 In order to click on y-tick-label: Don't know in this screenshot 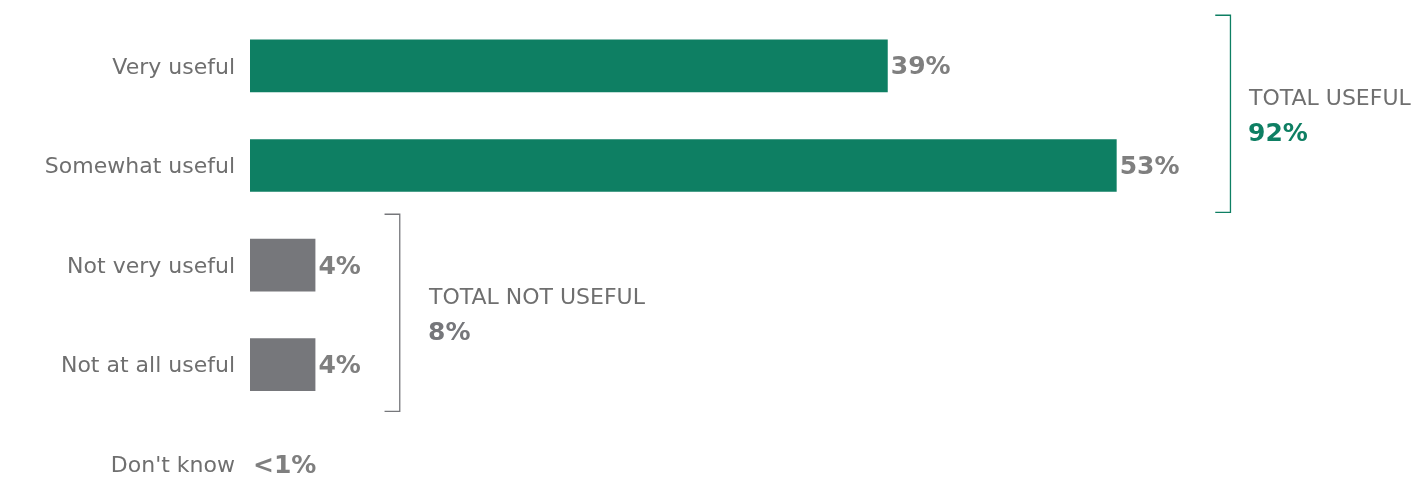, I will do `click(172, 464)`.